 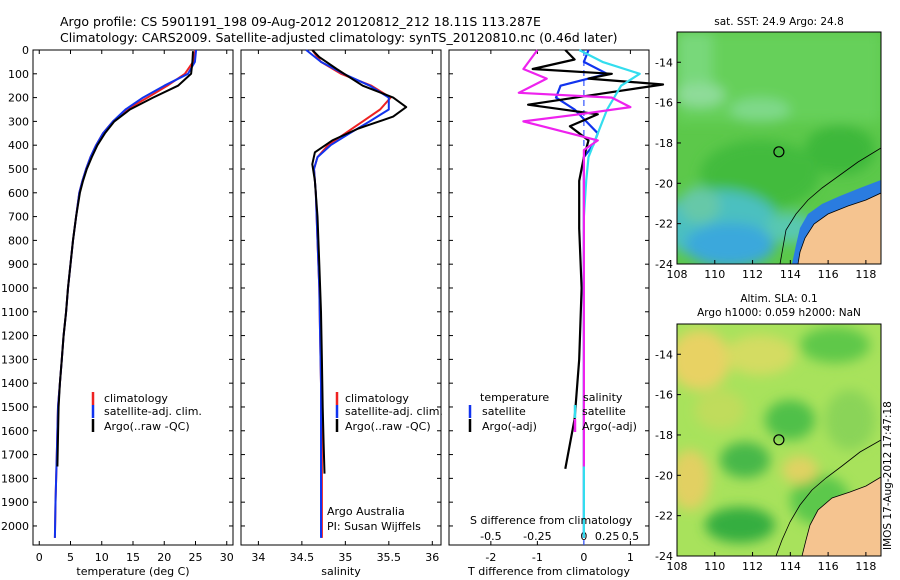 What do you see at coordinates (18, 145) in the screenshot?
I see `y-tick-label: 400` at bounding box center [18, 145].